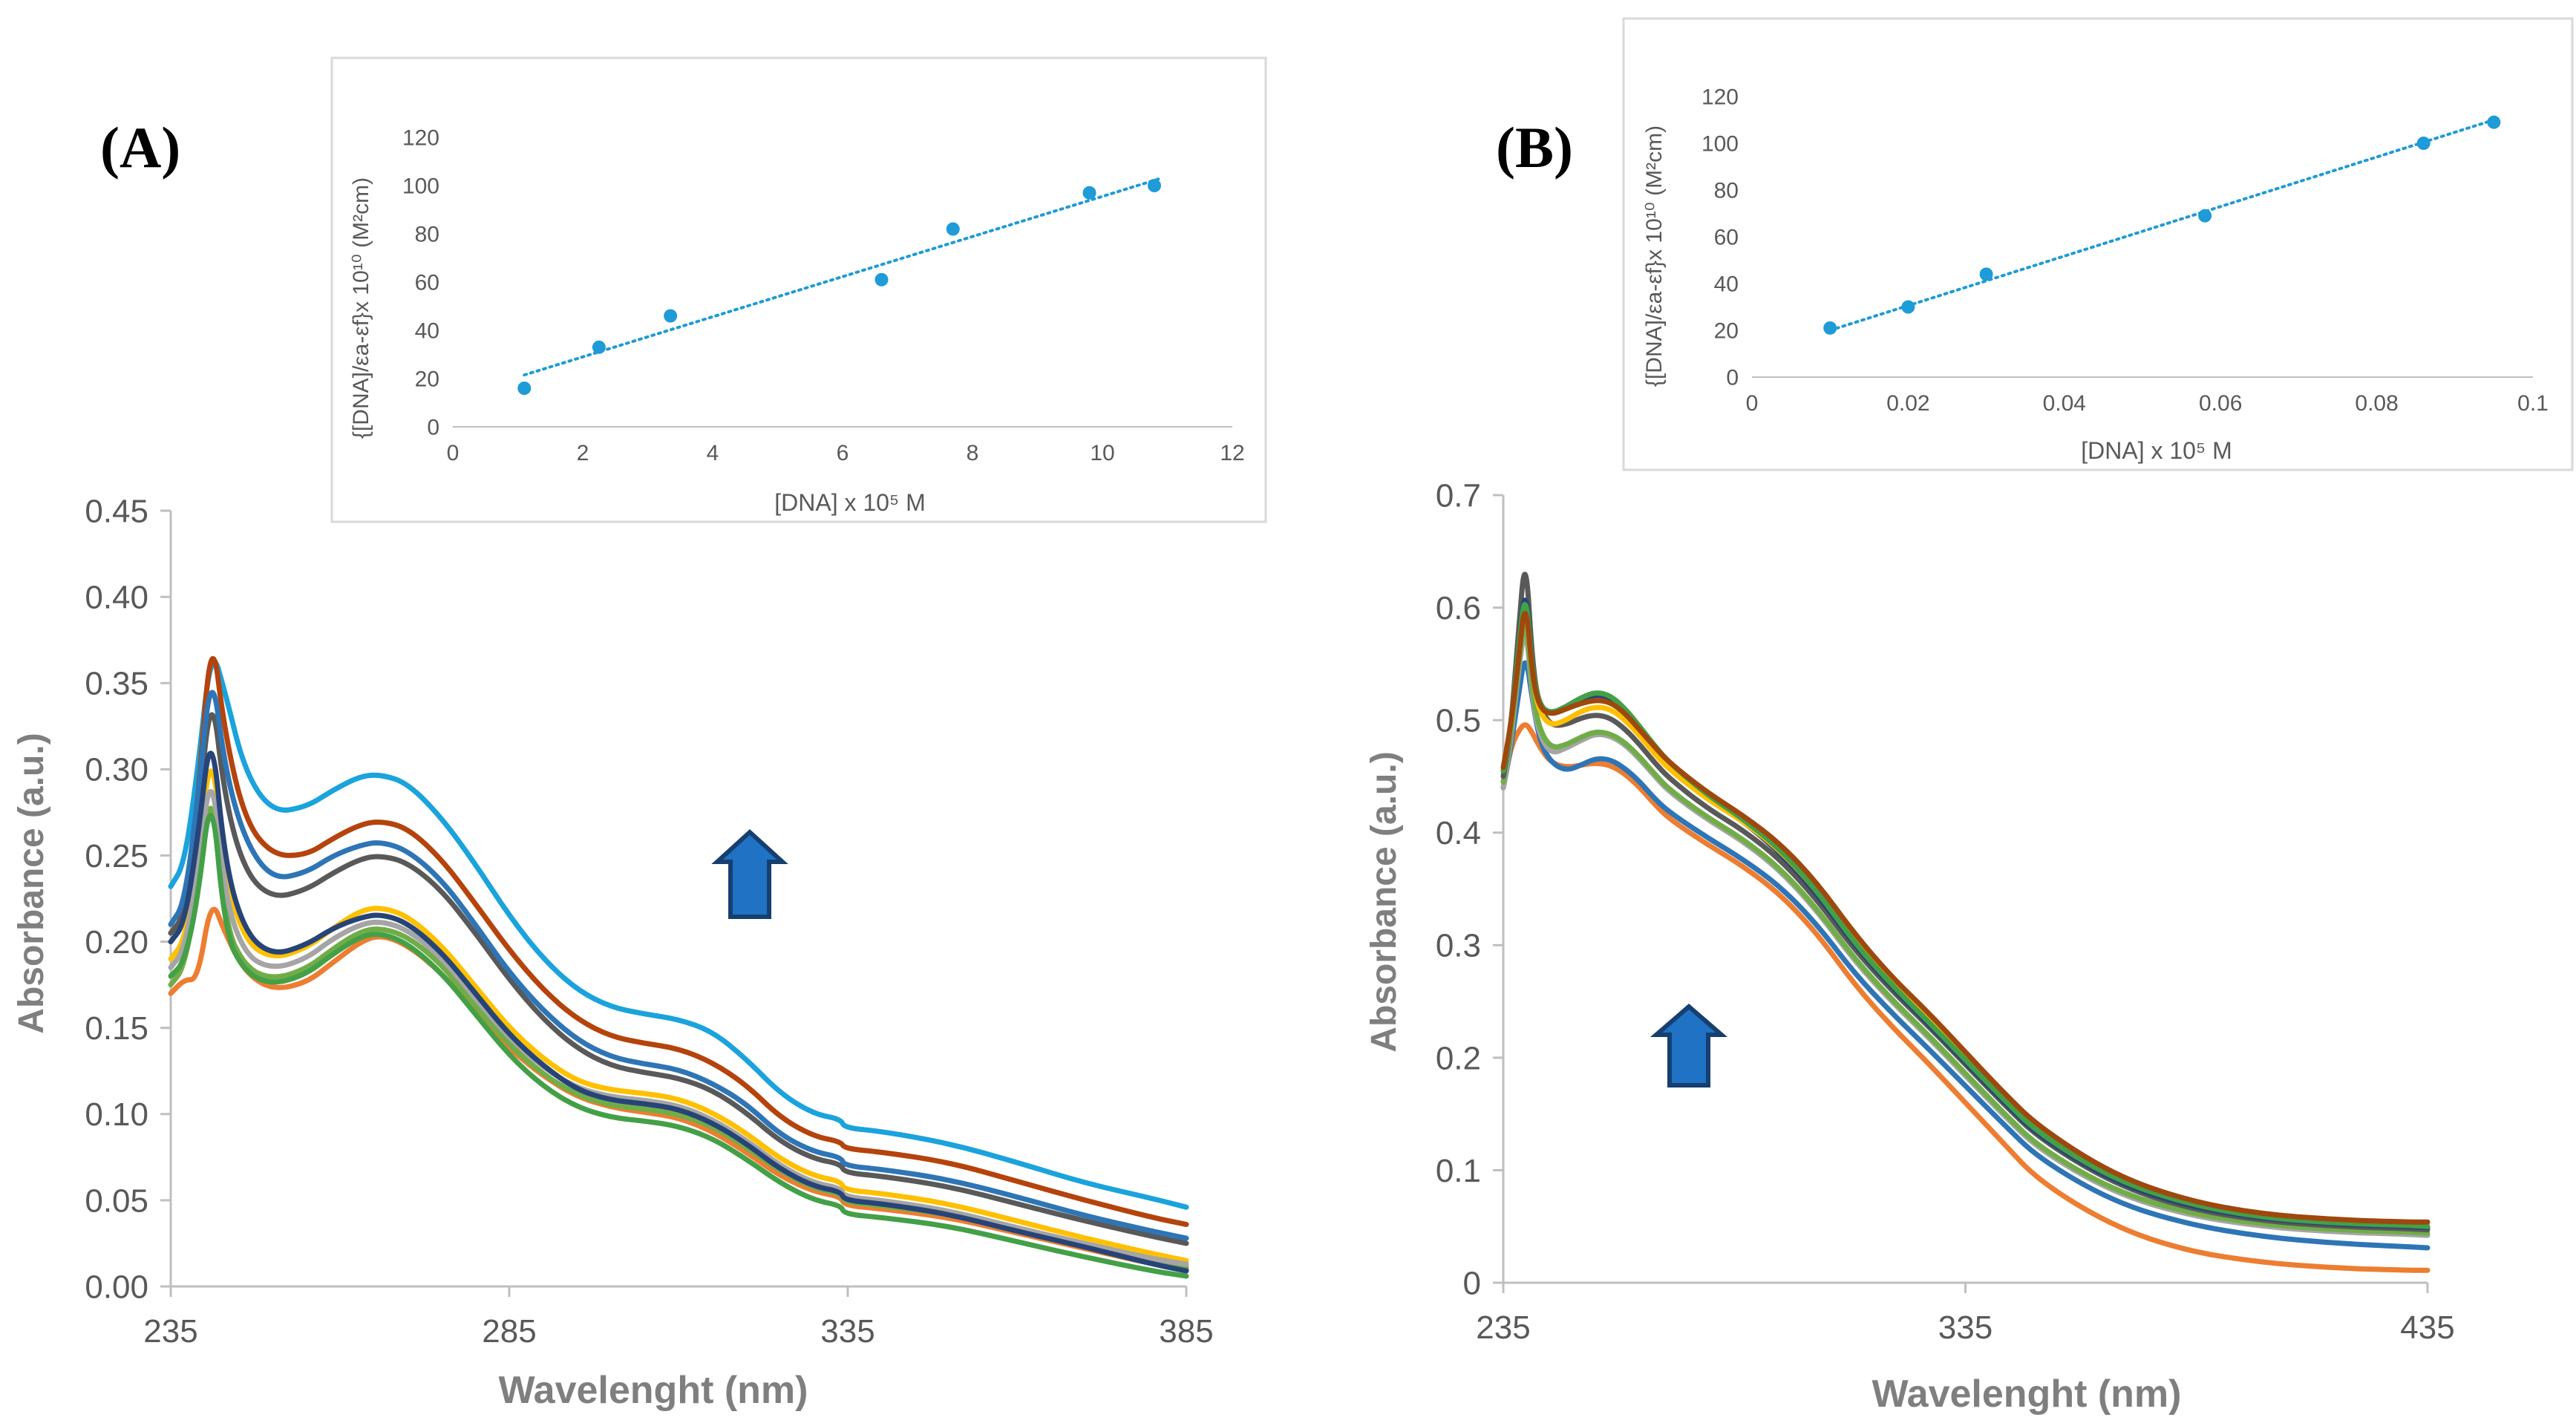 The width and height of the screenshot is (2576, 1426). I want to click on inset-a-xtick-label: 12, so click(1232, 453).